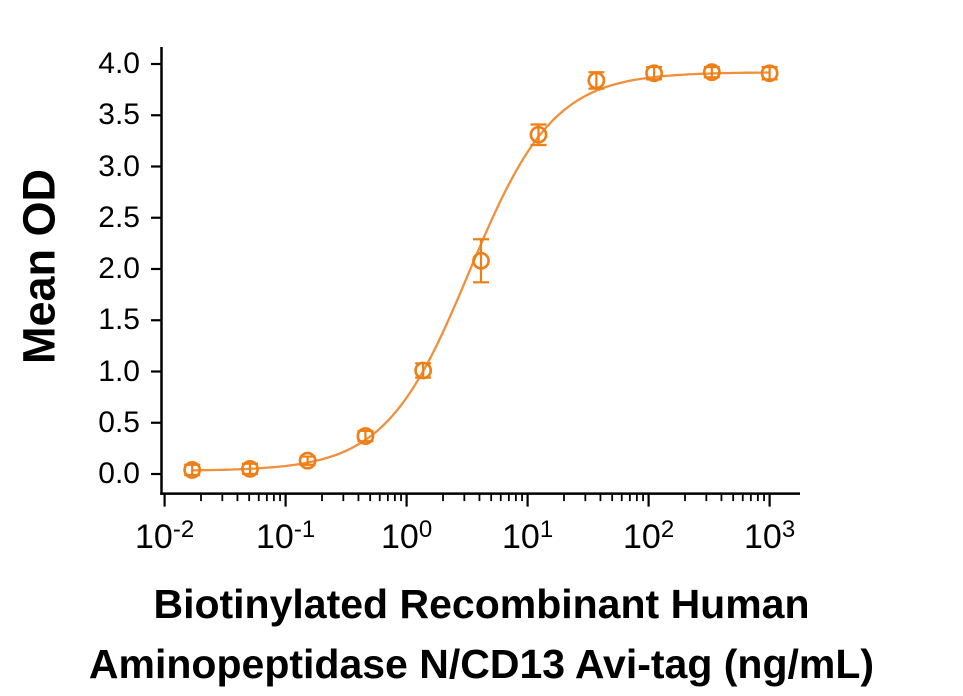  I want to click on x-tick-exponent: 2, so click(667, 529).